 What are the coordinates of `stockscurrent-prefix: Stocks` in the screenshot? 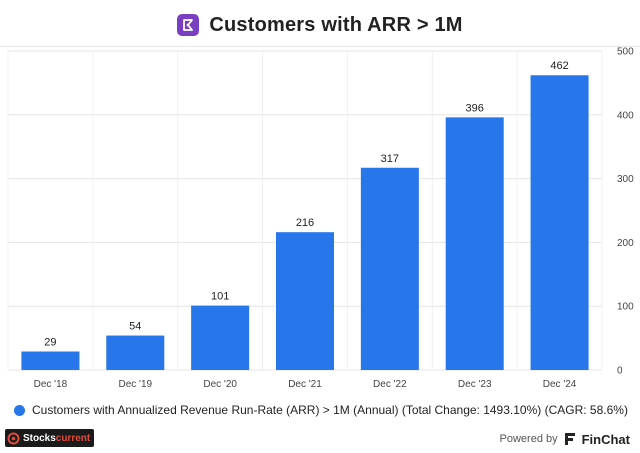 It's located at (39, 438).